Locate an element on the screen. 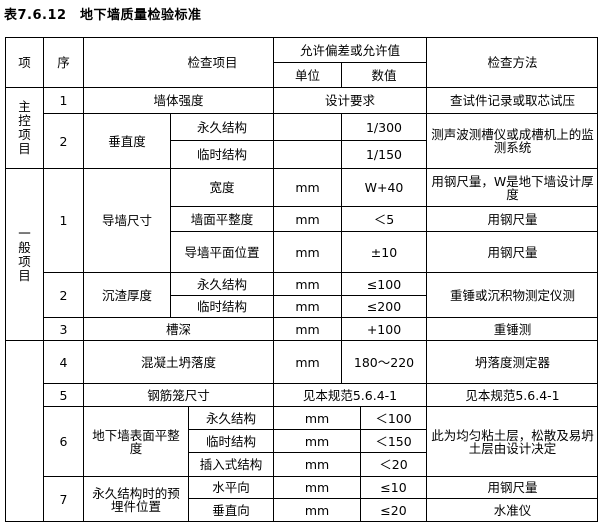 This screenshot has height=528, width=602. value-cell: ≤200 is located at coordinates (383, 306).